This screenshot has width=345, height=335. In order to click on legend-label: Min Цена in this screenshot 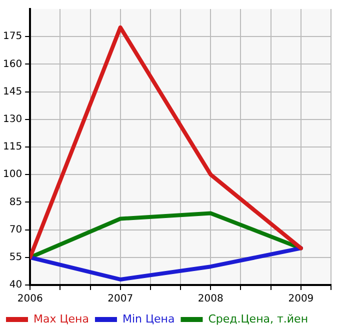, I will do `click(148, 319)`.